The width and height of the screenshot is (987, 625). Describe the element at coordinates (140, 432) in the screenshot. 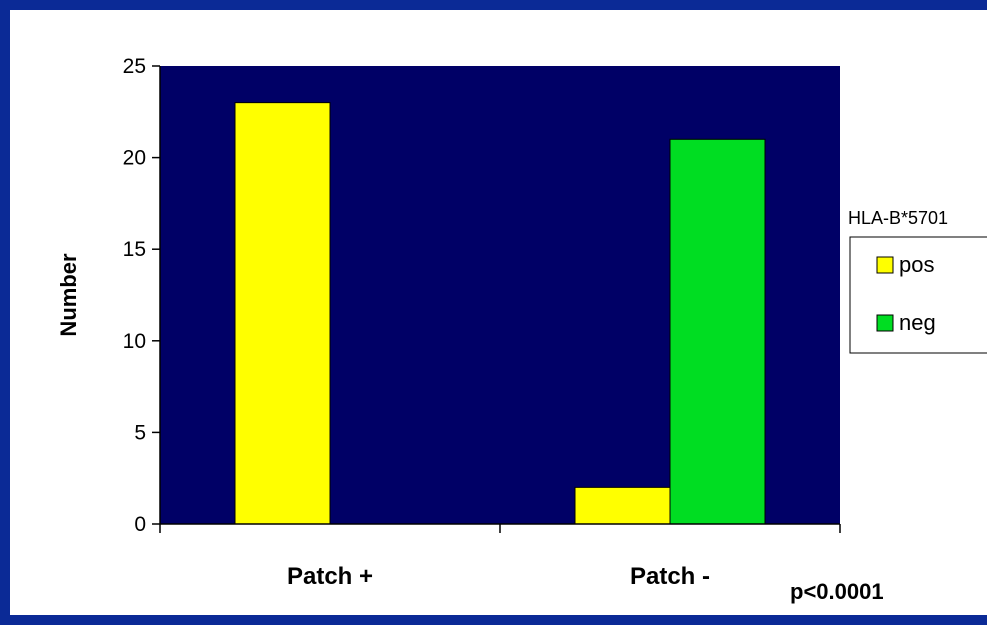

I see `y-tick-label: 5` at that location.